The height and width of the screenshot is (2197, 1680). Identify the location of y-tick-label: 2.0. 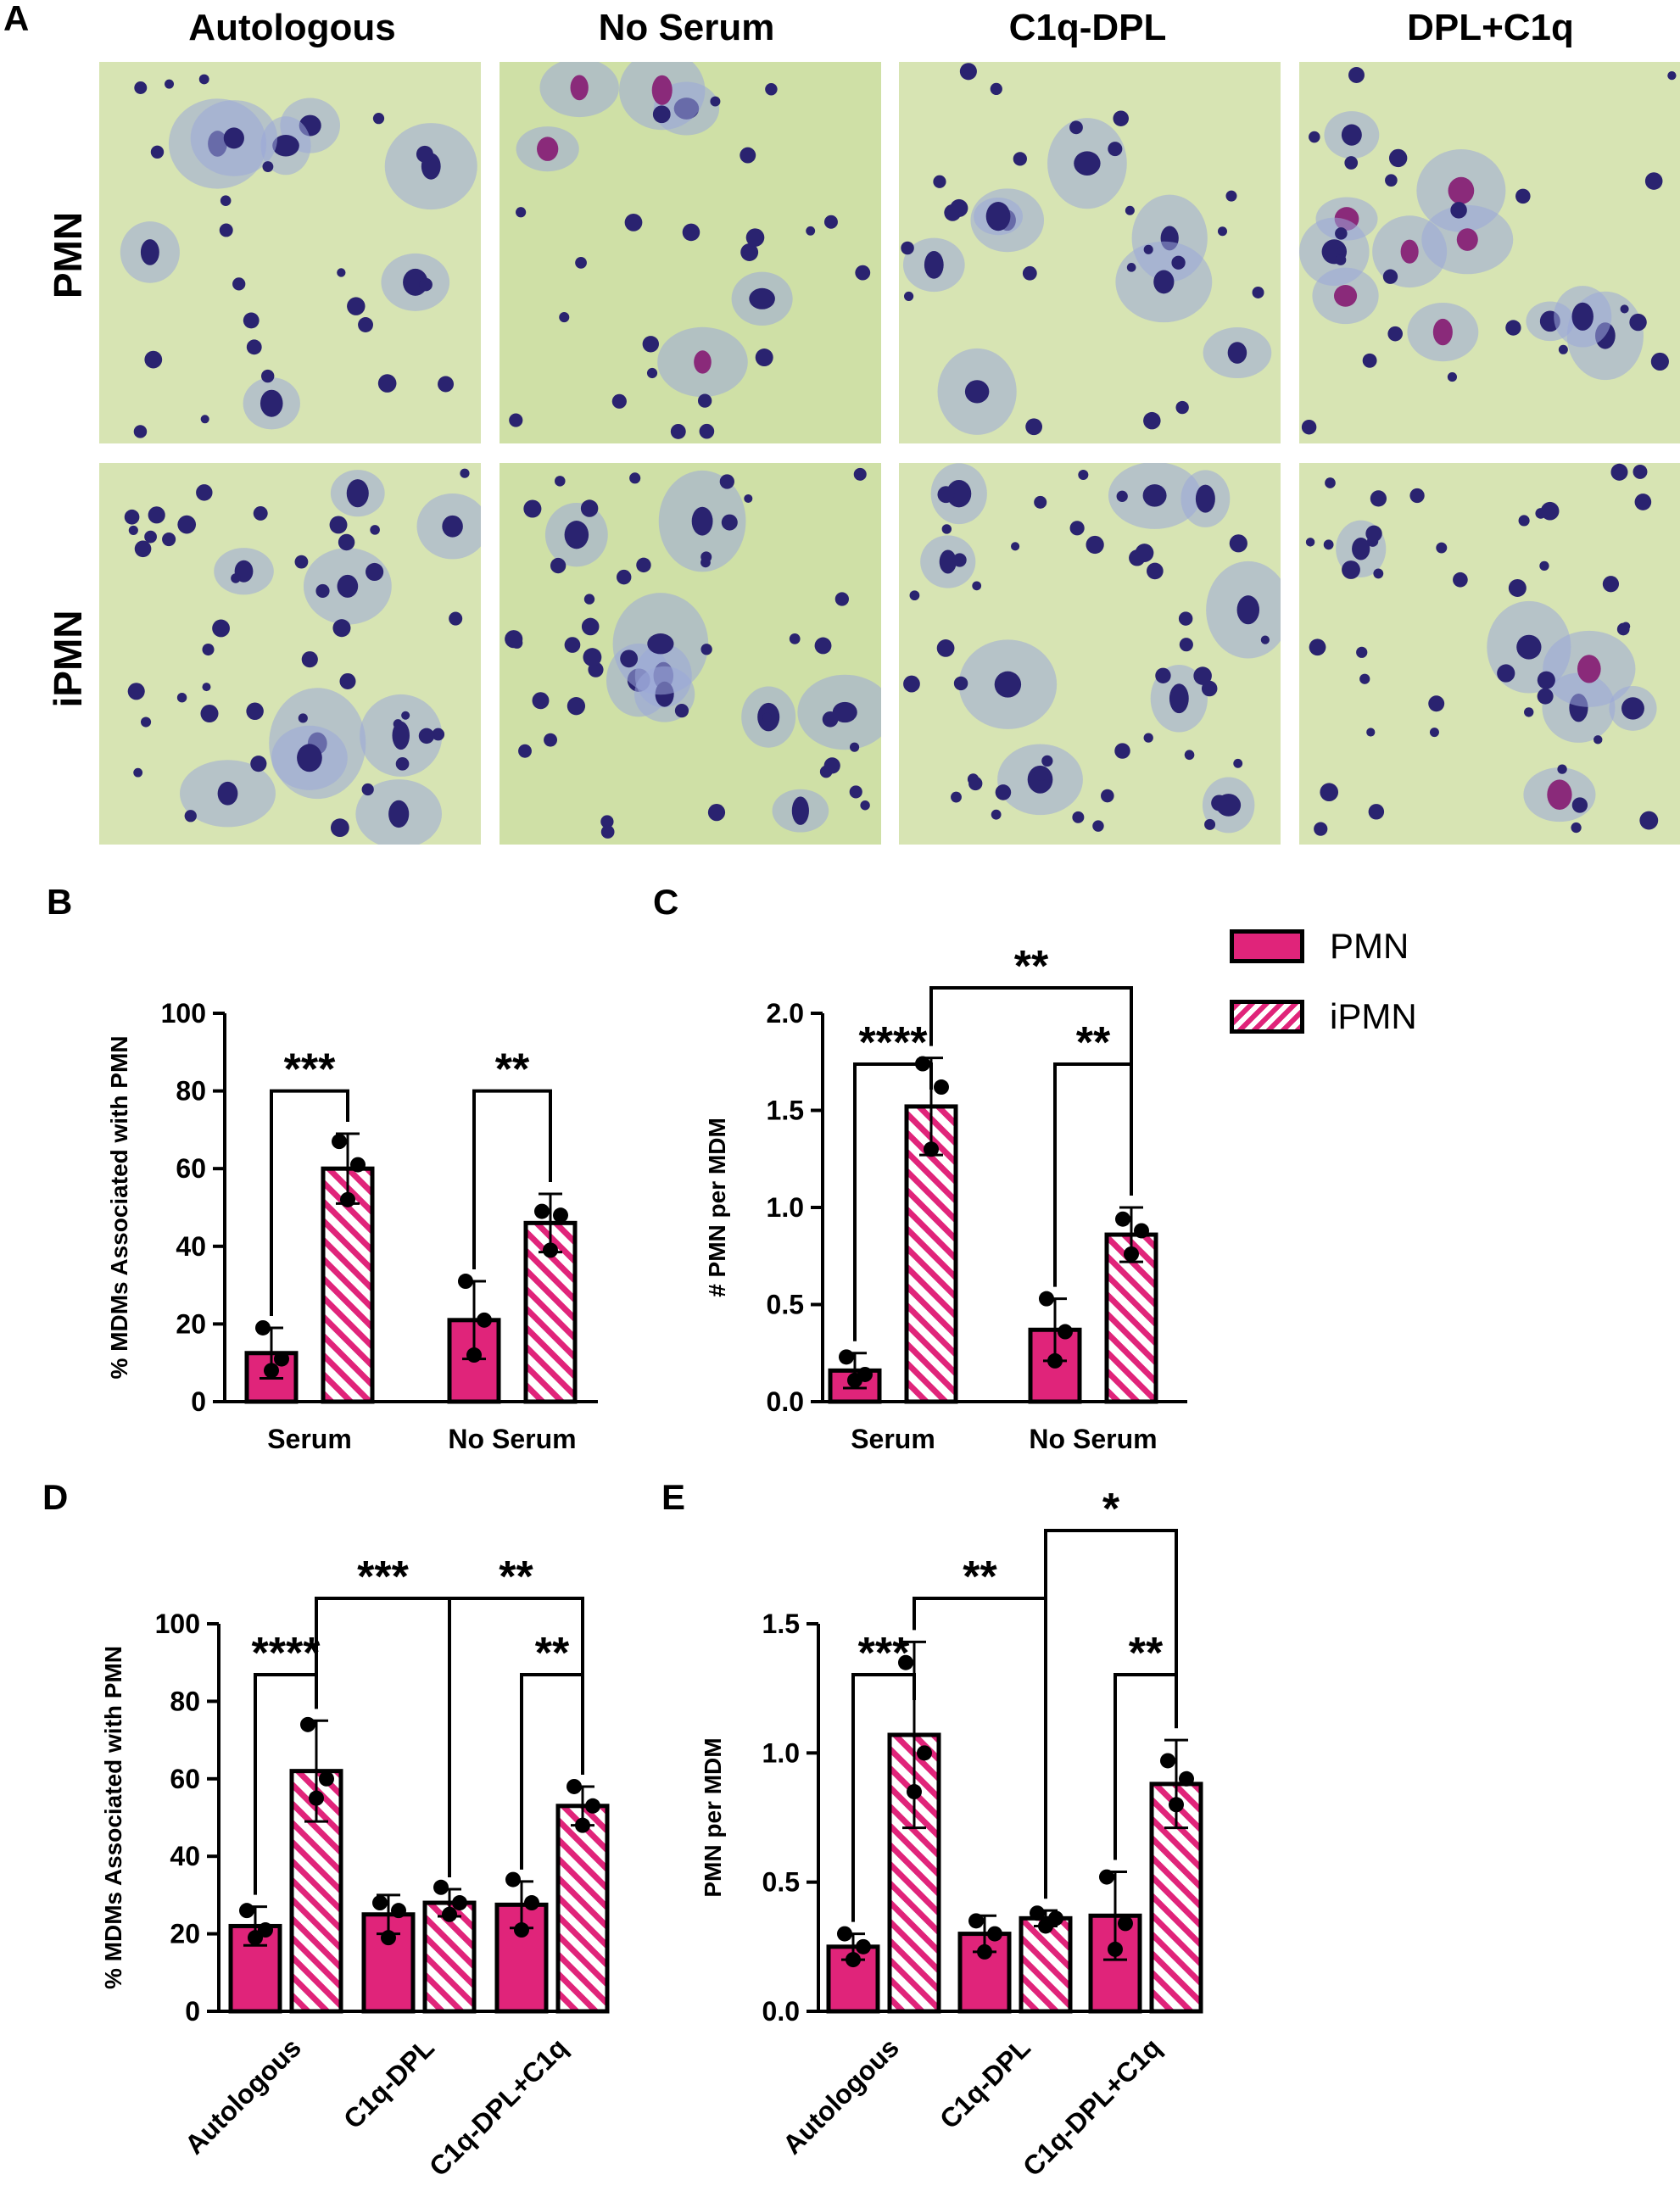
(785, 1013).